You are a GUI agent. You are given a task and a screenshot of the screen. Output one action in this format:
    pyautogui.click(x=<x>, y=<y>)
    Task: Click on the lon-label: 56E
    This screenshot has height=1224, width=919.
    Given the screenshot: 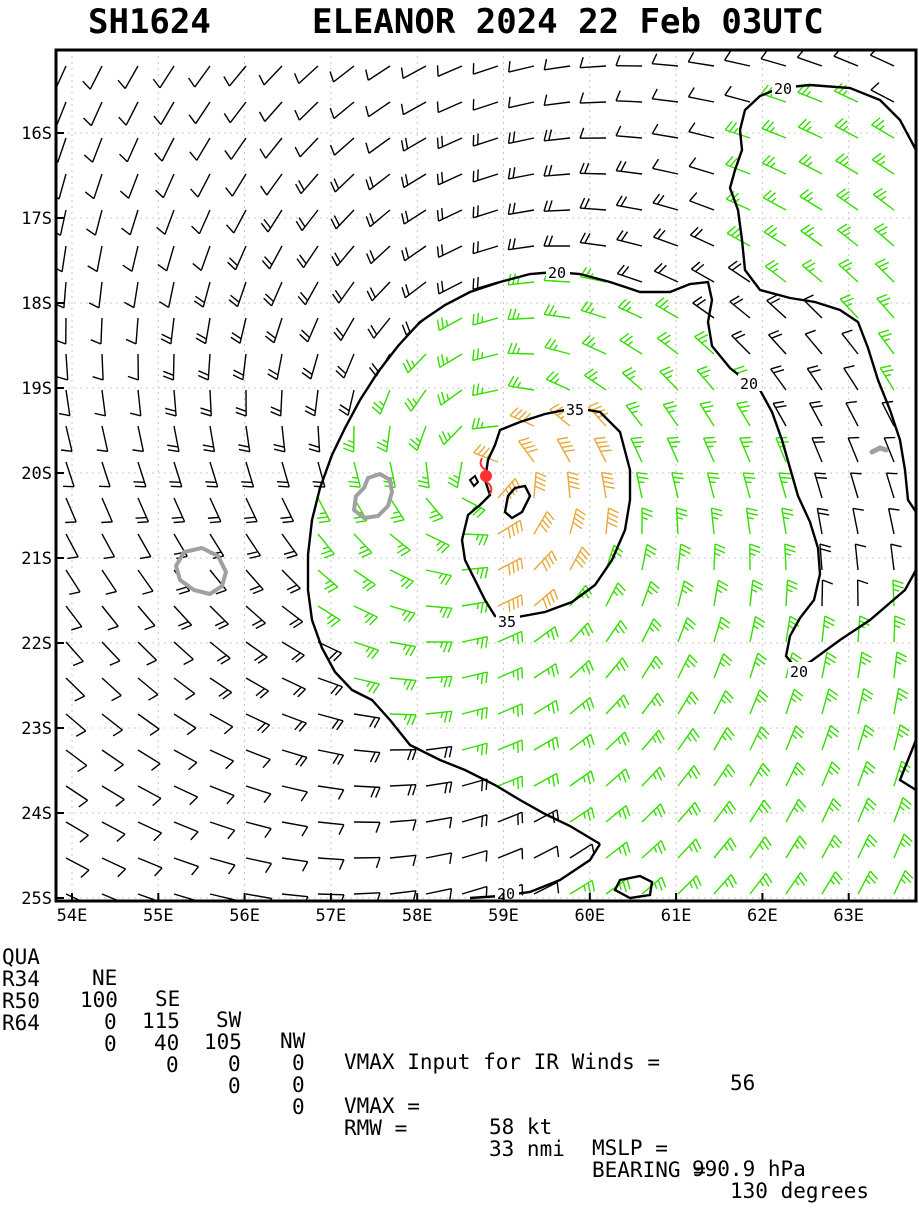 What is the action you would take?
    pyautogui.click(x=244, y=916)
    